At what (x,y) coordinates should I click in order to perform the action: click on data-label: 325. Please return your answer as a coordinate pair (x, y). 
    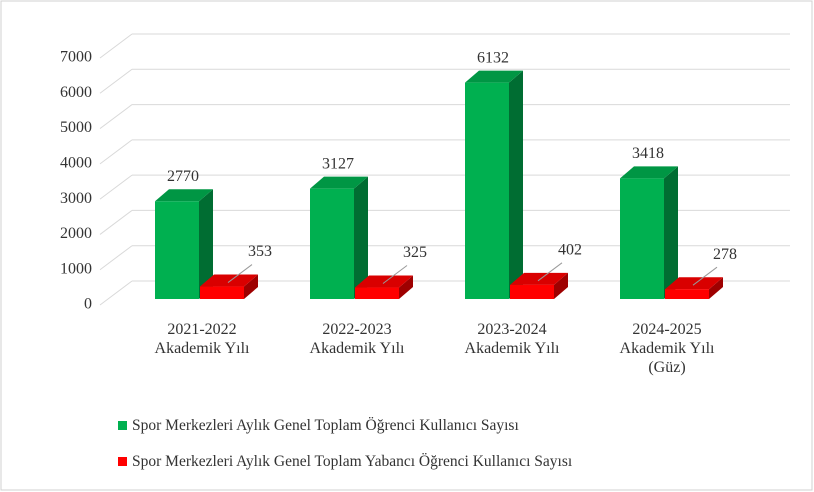
    Looking at the image, I should click on (415, 252).